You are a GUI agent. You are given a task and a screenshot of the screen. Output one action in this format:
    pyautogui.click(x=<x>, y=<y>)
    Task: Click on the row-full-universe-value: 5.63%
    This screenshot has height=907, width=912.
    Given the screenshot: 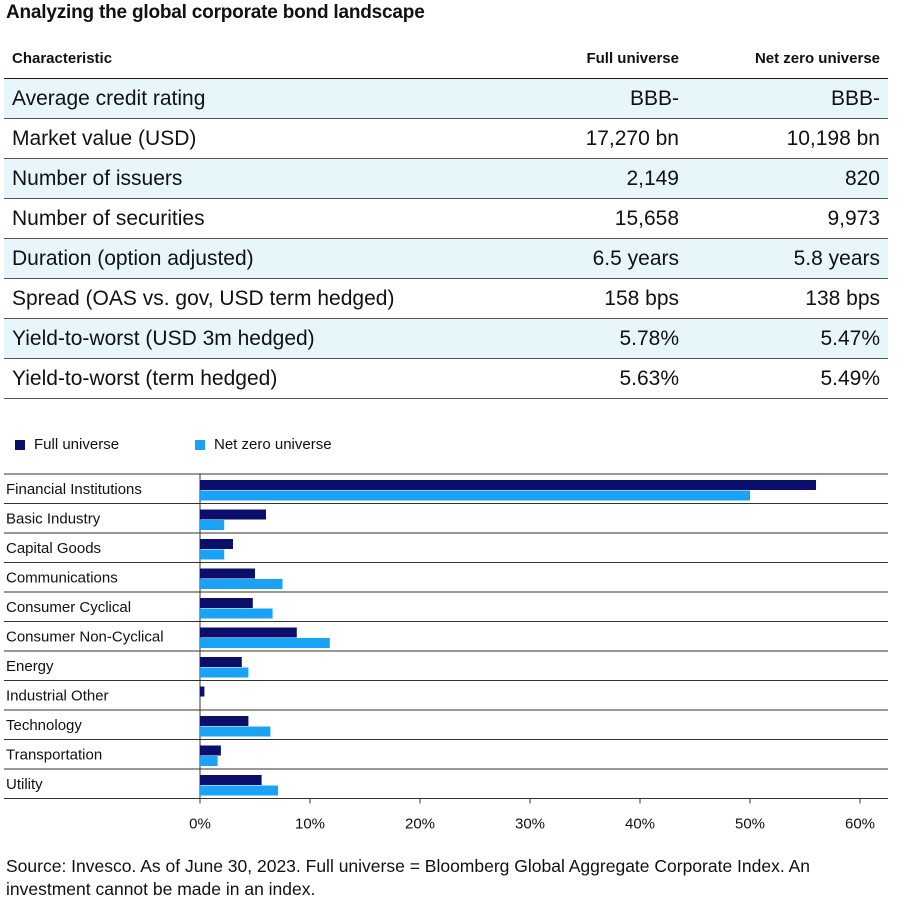 What is the action you would take?
    pyautogui.click(x=579, y=378)
    